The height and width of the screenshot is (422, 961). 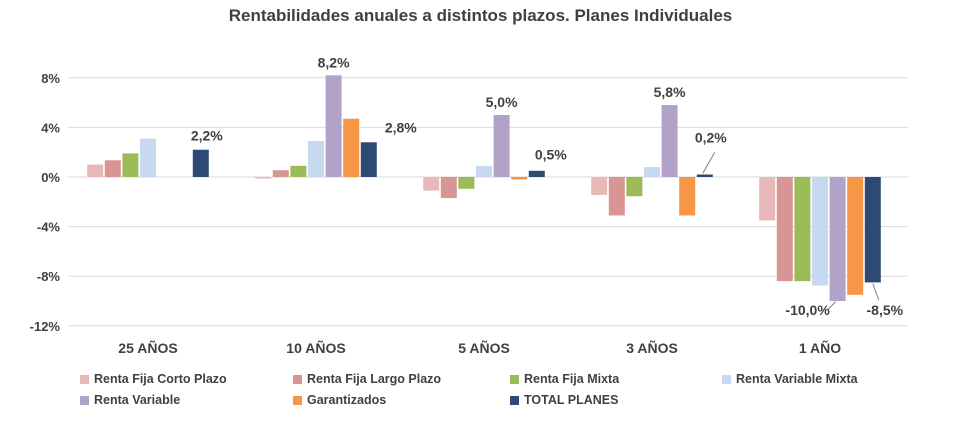 What do you see at coordinates (820, 347) in the screenshot?
I see `x-tick-label: 1 AÑO` at bounding box center [820, 347].